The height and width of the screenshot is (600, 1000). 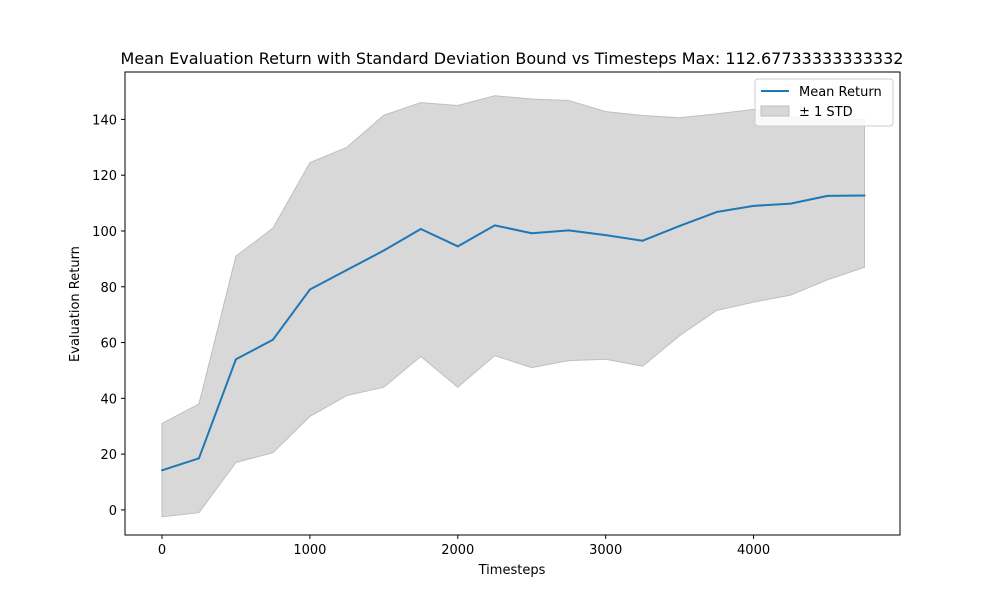 What do you see at coordinates (108, 399) in the screenshot?
I see `y-tick-label: 40` at bounding box center [108, 399].